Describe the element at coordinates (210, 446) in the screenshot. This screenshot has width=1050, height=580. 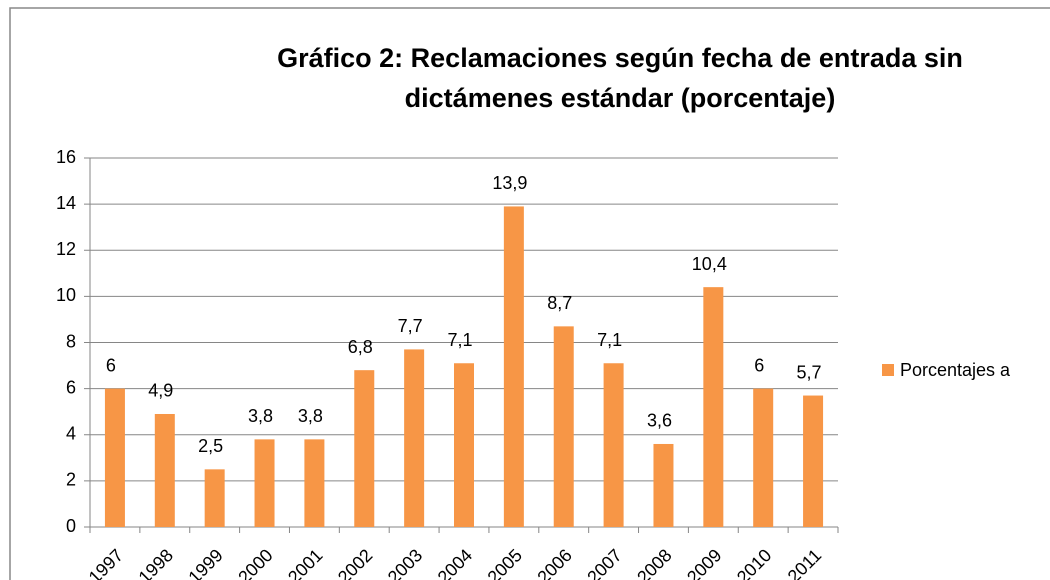
I see `data-label: 2,5` at that location.